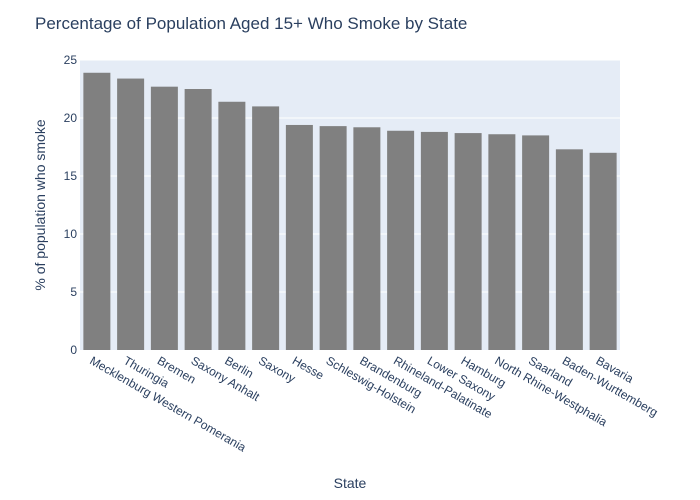 The height and width of the screenshot is (500, 700). What do you see at coordinates (73, 292) in the screenshot?
I see `y-tick-label: 5` at bounding box center [73, 292].